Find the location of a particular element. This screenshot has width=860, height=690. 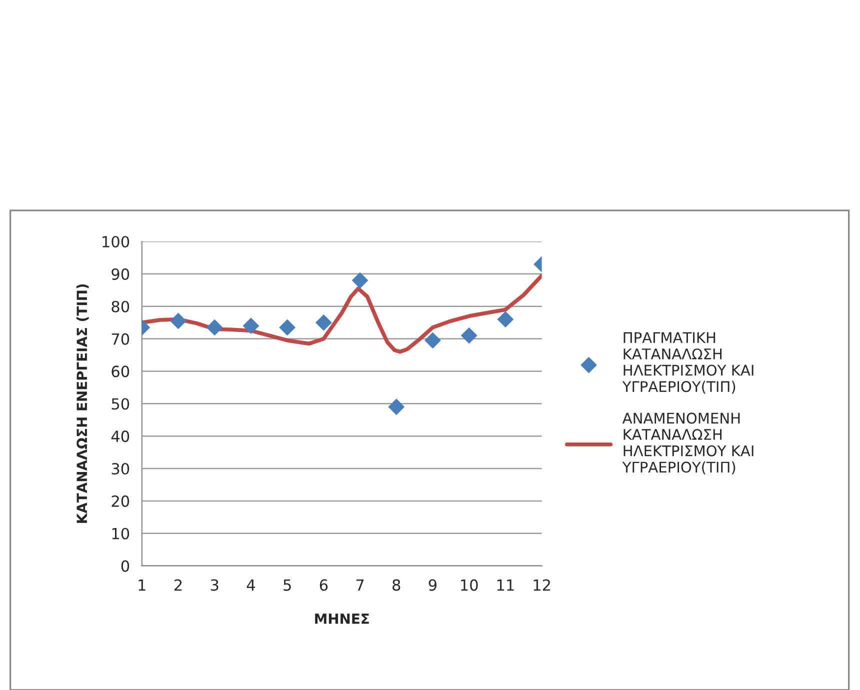

x-tick-label: 2 is located at coordinates (178, 585).